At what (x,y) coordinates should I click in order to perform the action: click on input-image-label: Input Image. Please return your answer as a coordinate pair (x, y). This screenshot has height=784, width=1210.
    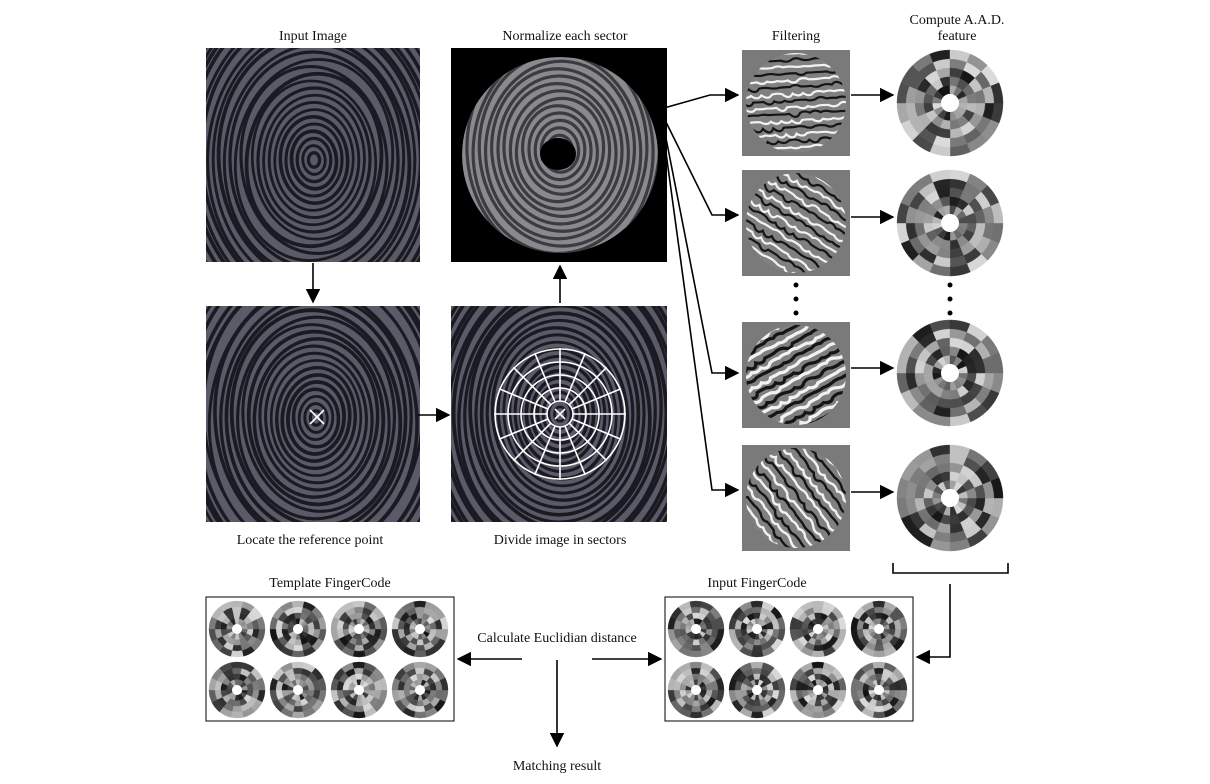
    Looking at the image, I should click on (313, 36).